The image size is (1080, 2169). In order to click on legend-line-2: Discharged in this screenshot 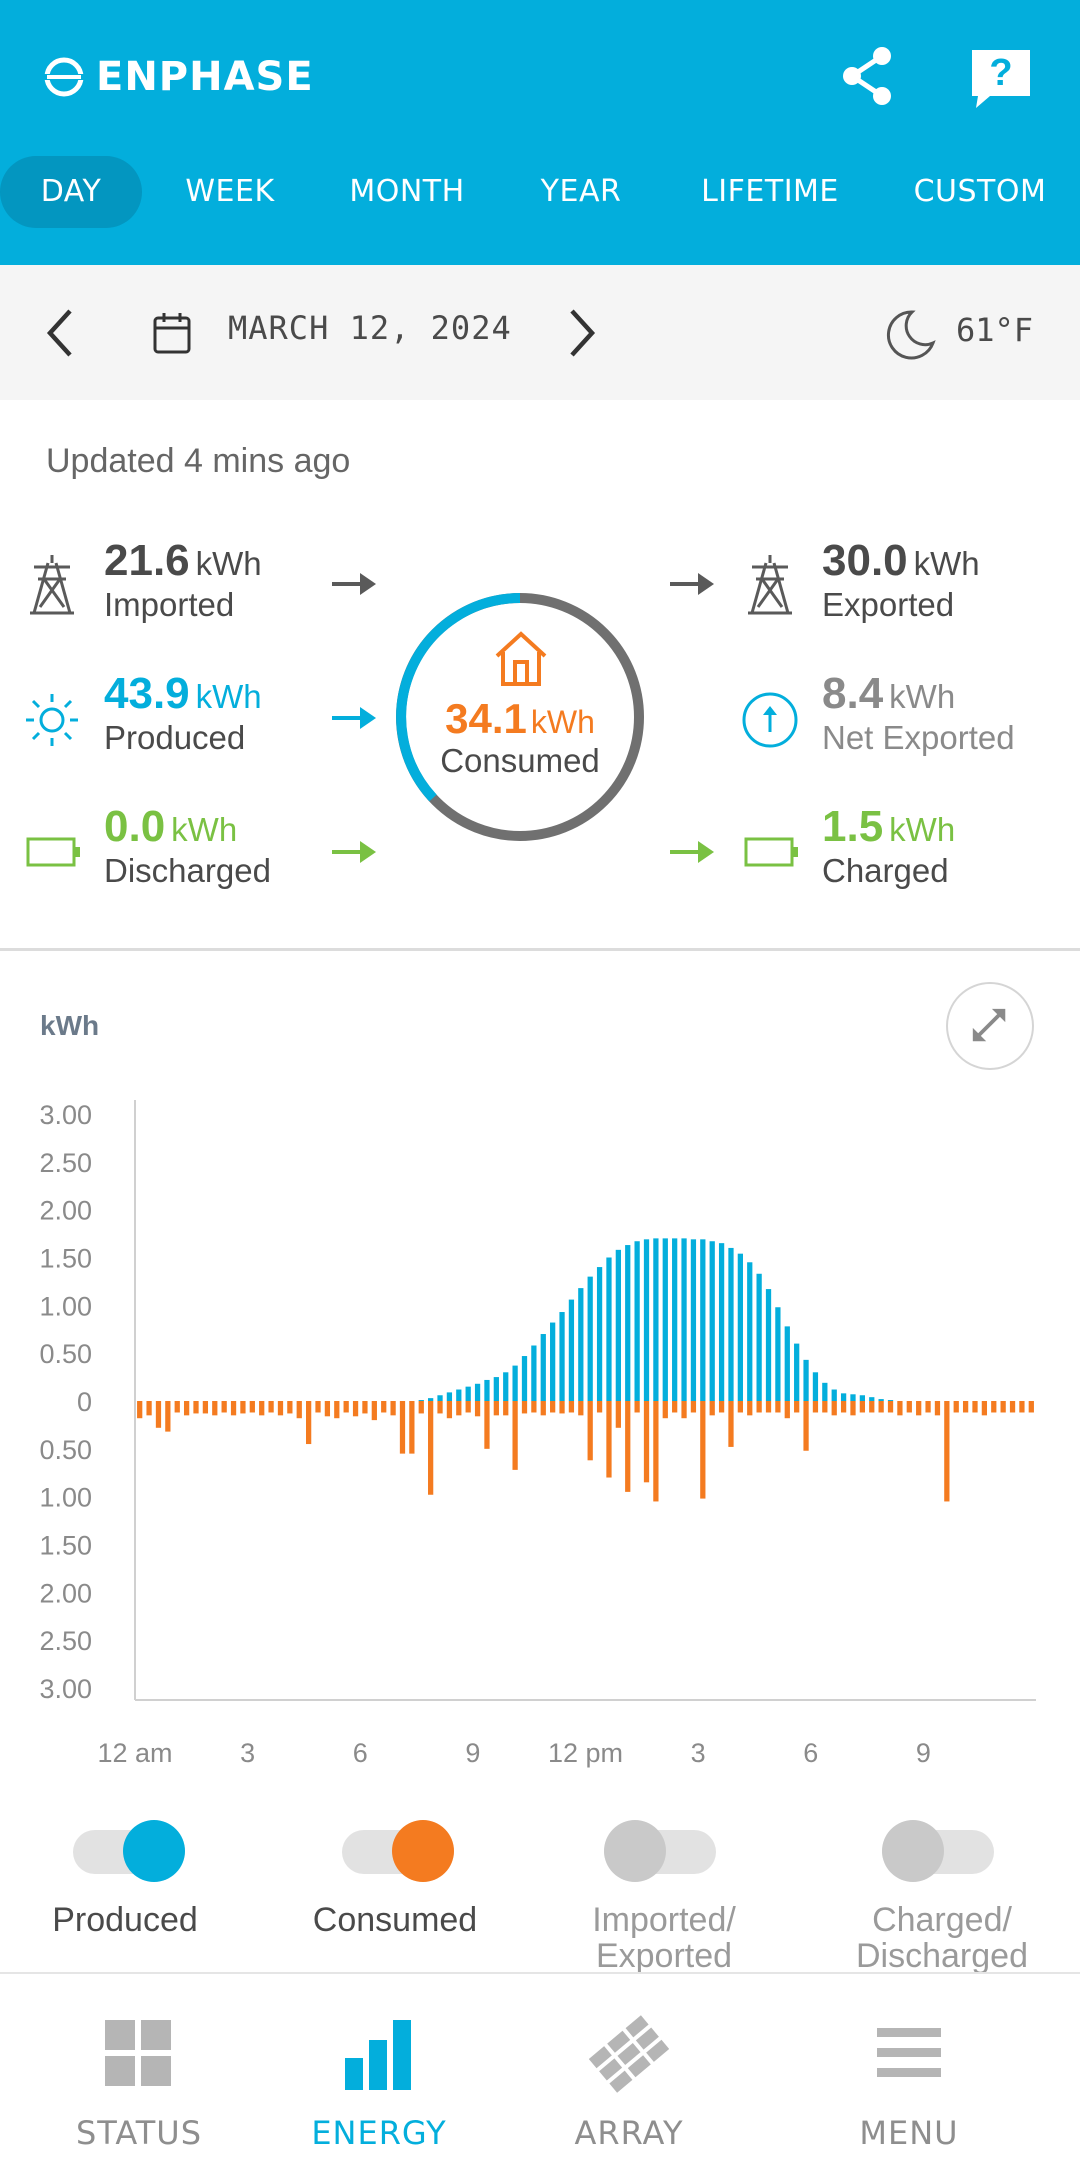, I will do `click(942, 1956)`.